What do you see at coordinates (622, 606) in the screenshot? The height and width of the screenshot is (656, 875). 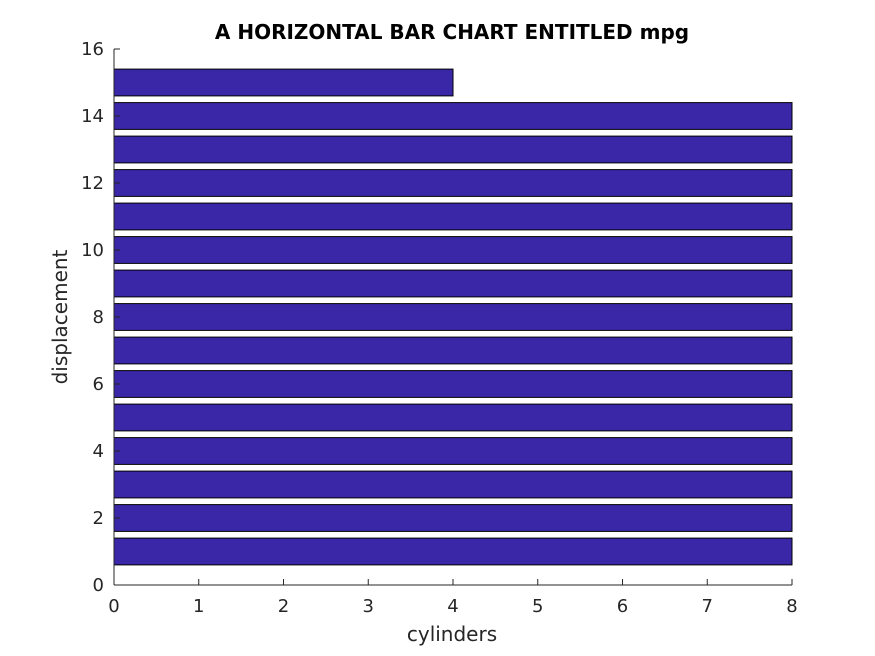 I see `x-tick-label-6: 6` at bounding box center [622, 606].